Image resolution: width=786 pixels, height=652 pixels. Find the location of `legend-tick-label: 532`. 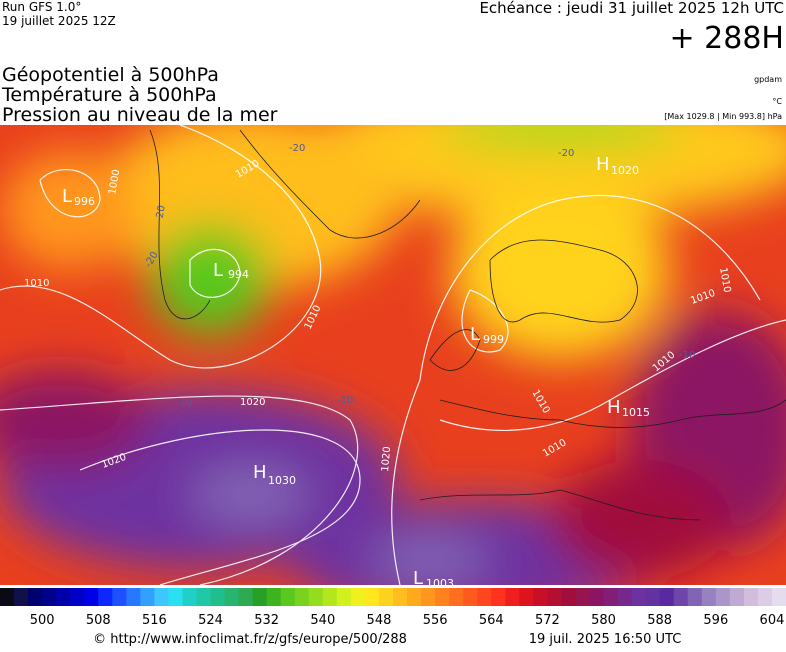

legend-tick-label: 532 is located at coordinates (266, 620).